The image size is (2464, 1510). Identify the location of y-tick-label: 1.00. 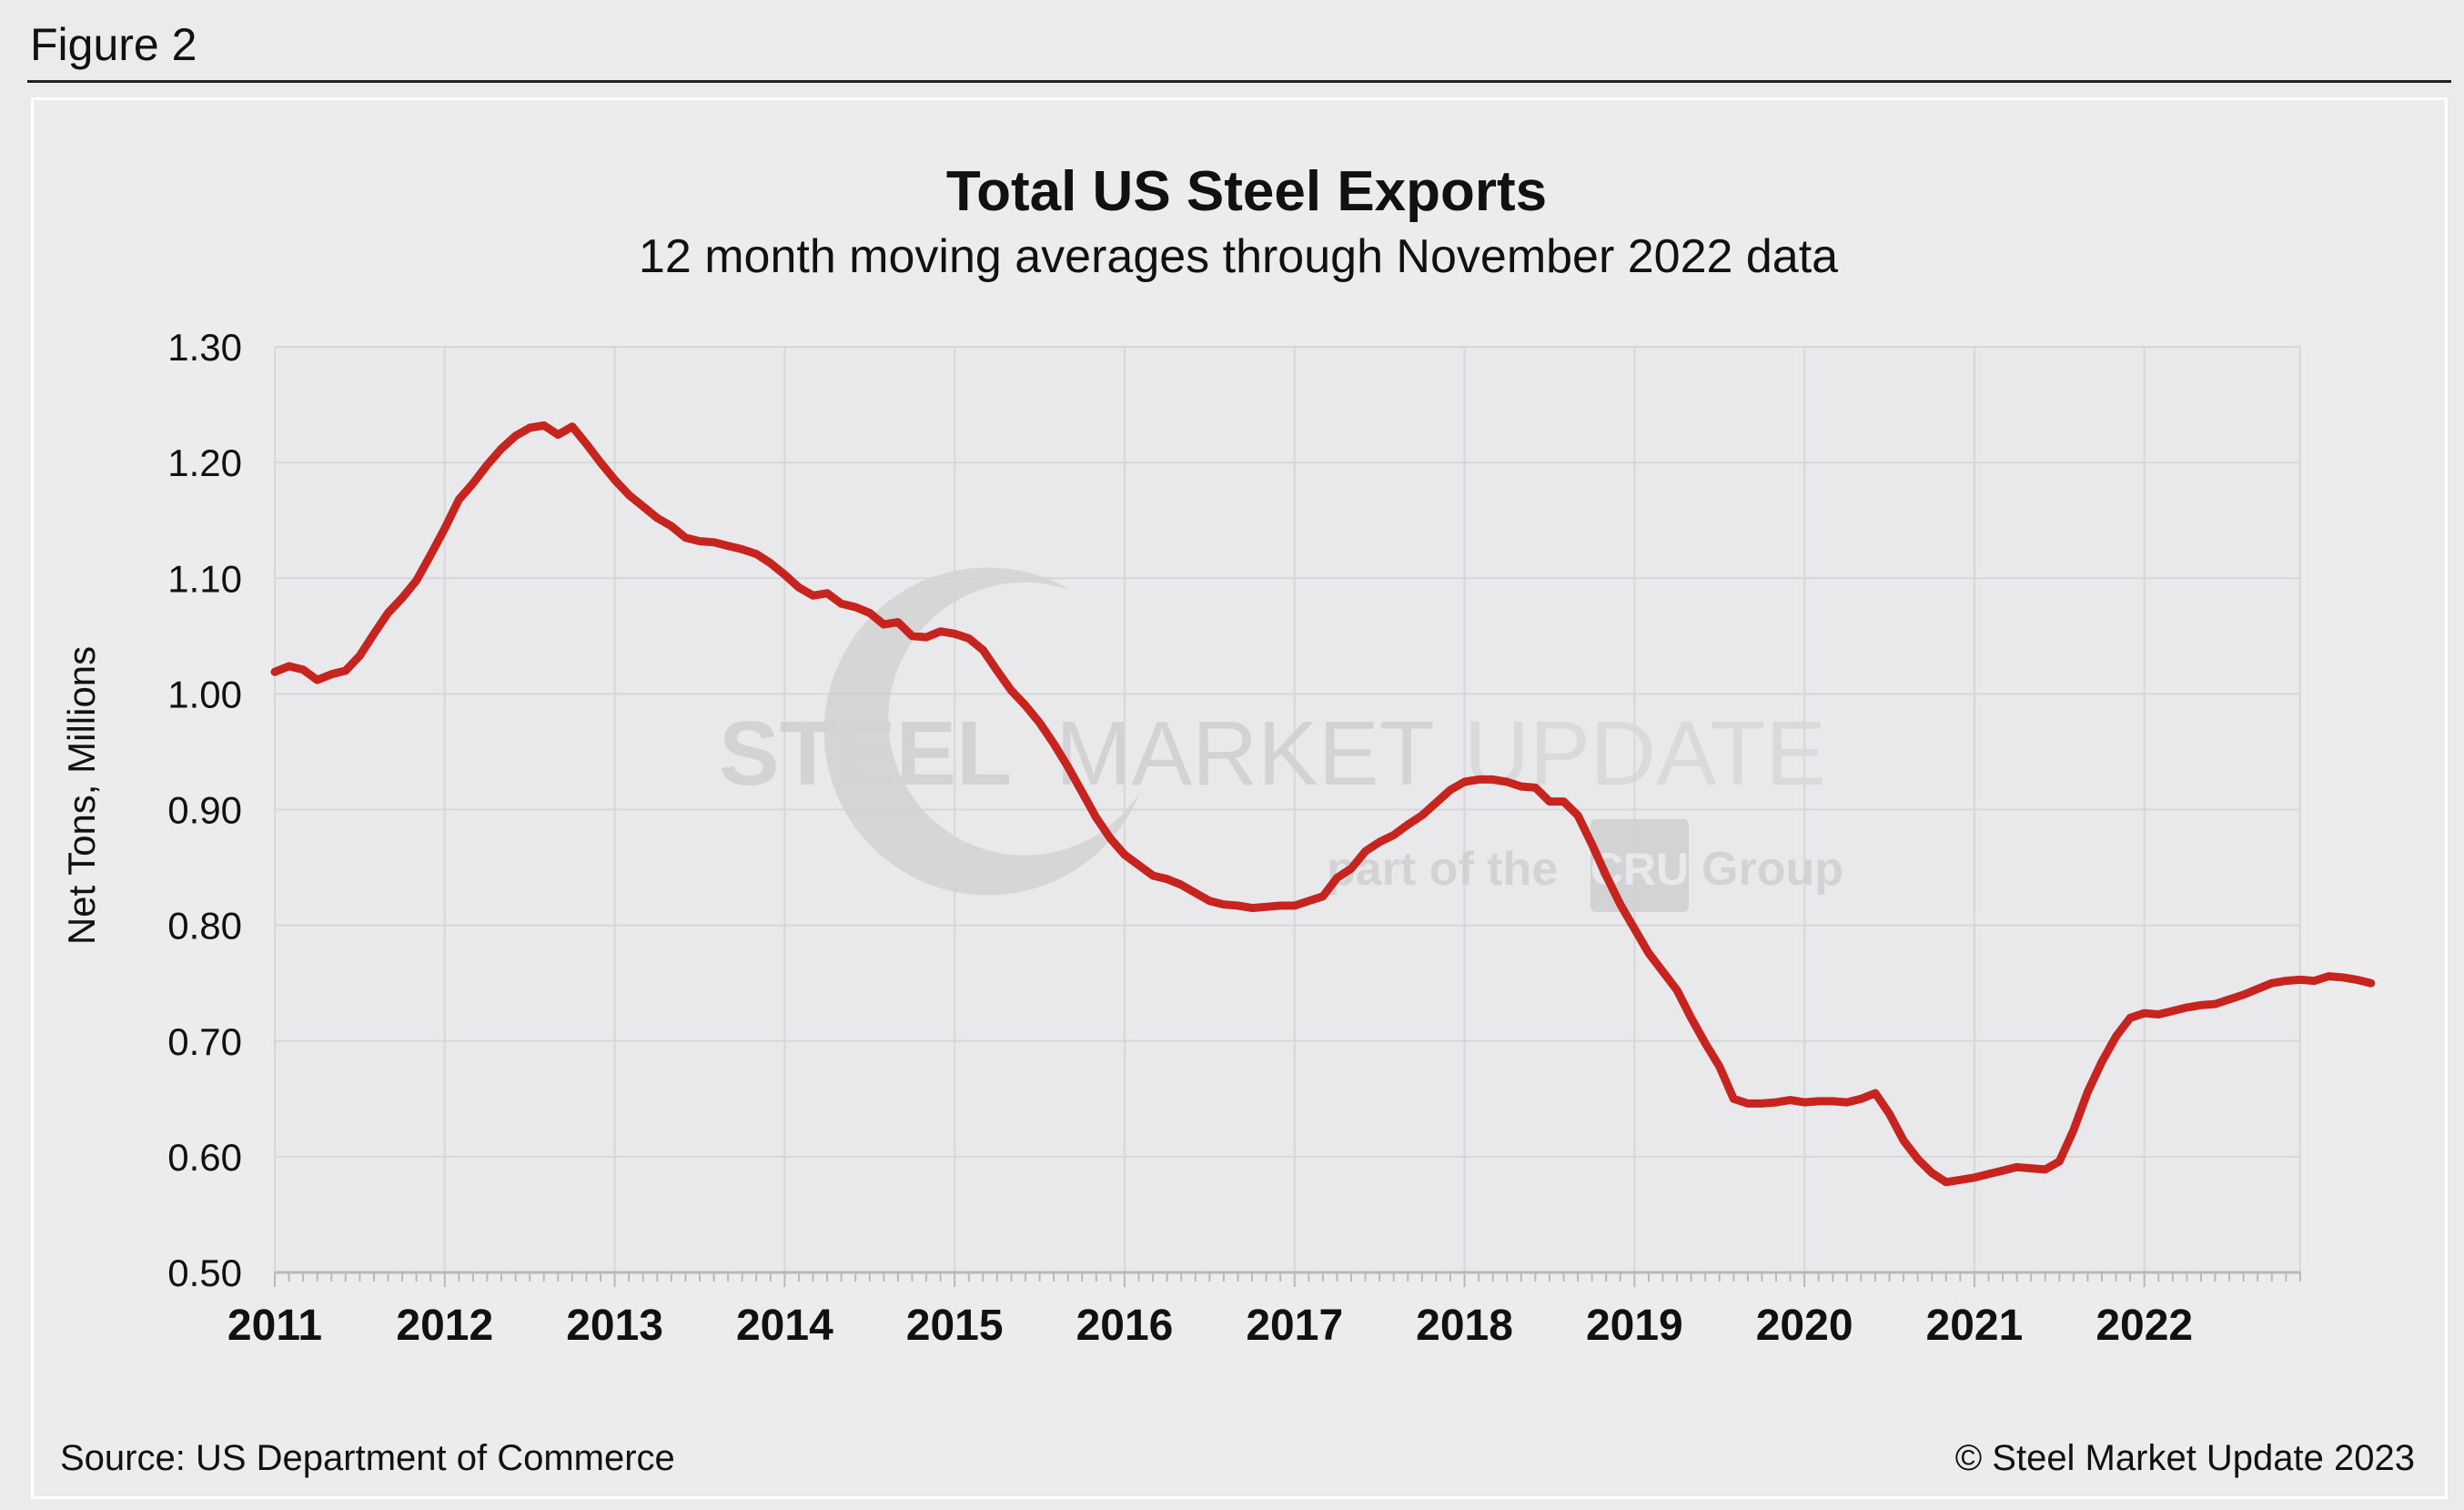
(205, 694).